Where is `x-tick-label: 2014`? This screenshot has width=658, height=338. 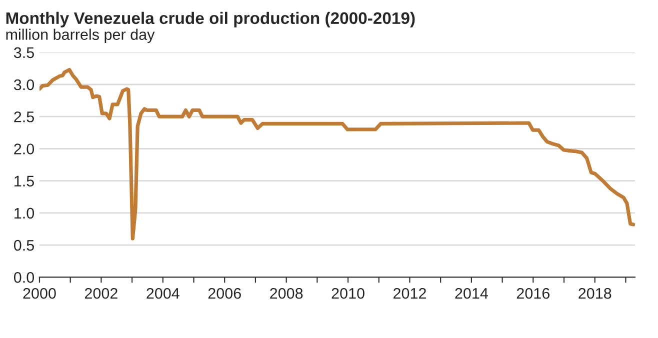
x-tick-label: 2014 is located at coordinates (471, 293).